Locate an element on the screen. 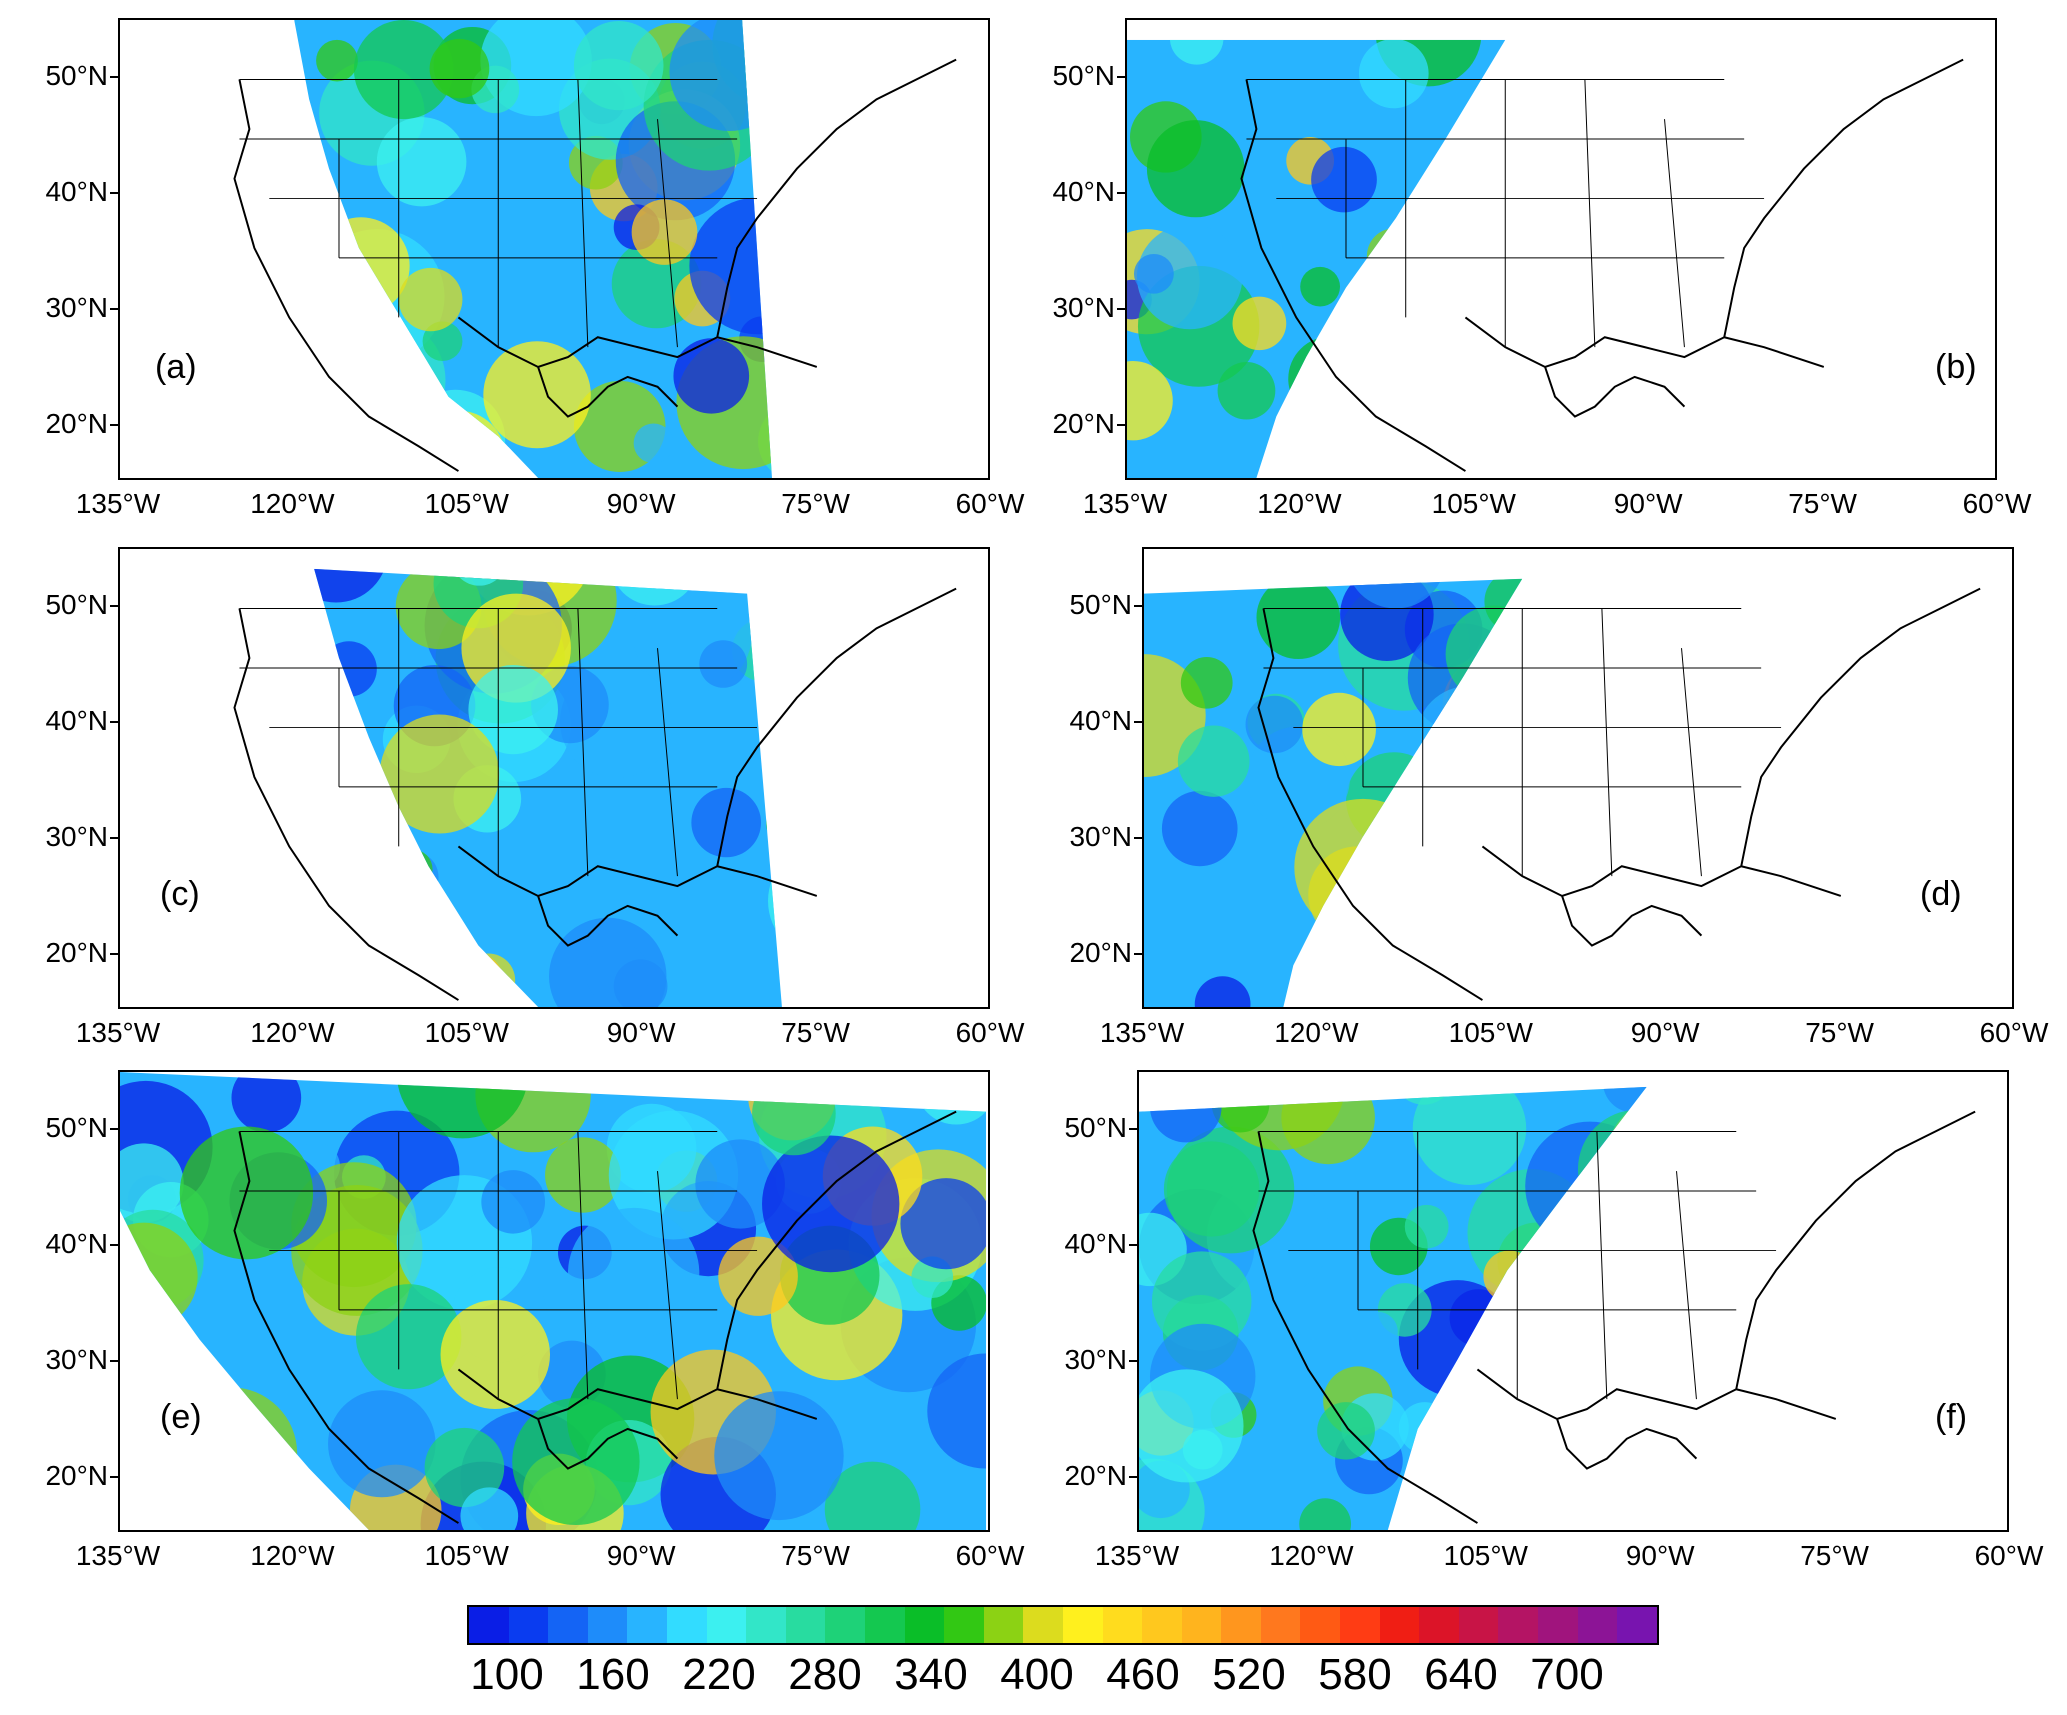 The image size is (2067, 1715). map-panel-c is located at coordinates (554, 778).